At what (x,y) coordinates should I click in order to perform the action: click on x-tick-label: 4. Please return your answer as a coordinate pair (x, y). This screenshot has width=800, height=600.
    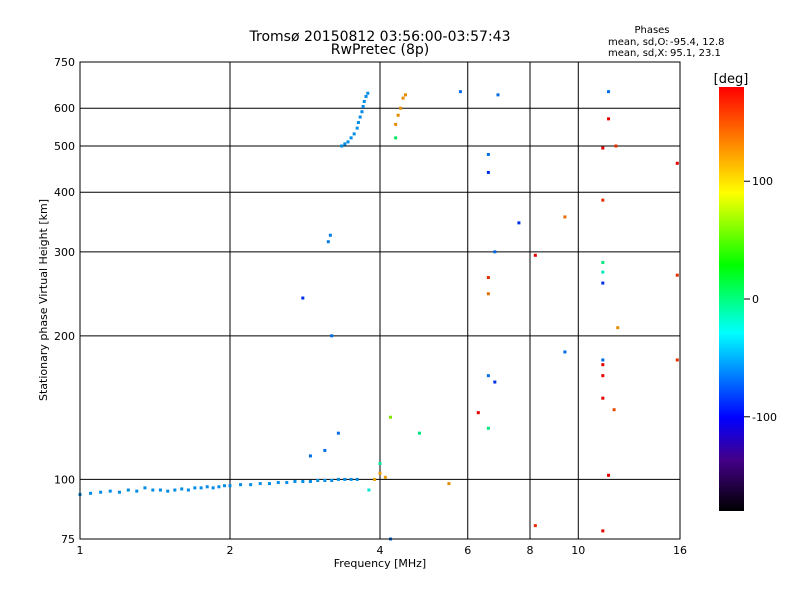
    Looking at the image, I should click on (380, 550).